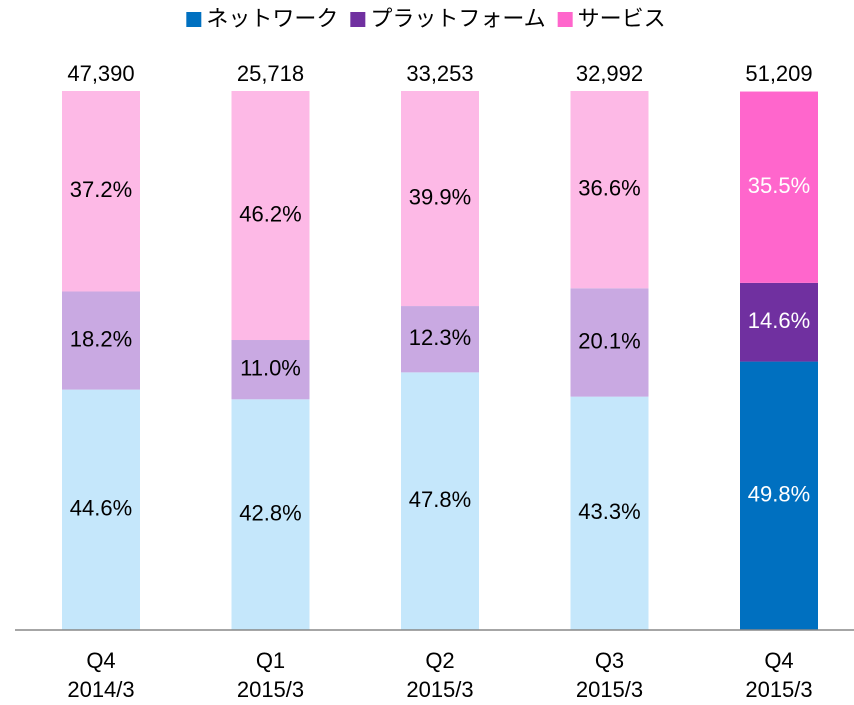 This screenshot has width=854, height=705. Describe the element at coordinates (100, 73) in the screenshot. I see `total-label: 47,390` at that location.